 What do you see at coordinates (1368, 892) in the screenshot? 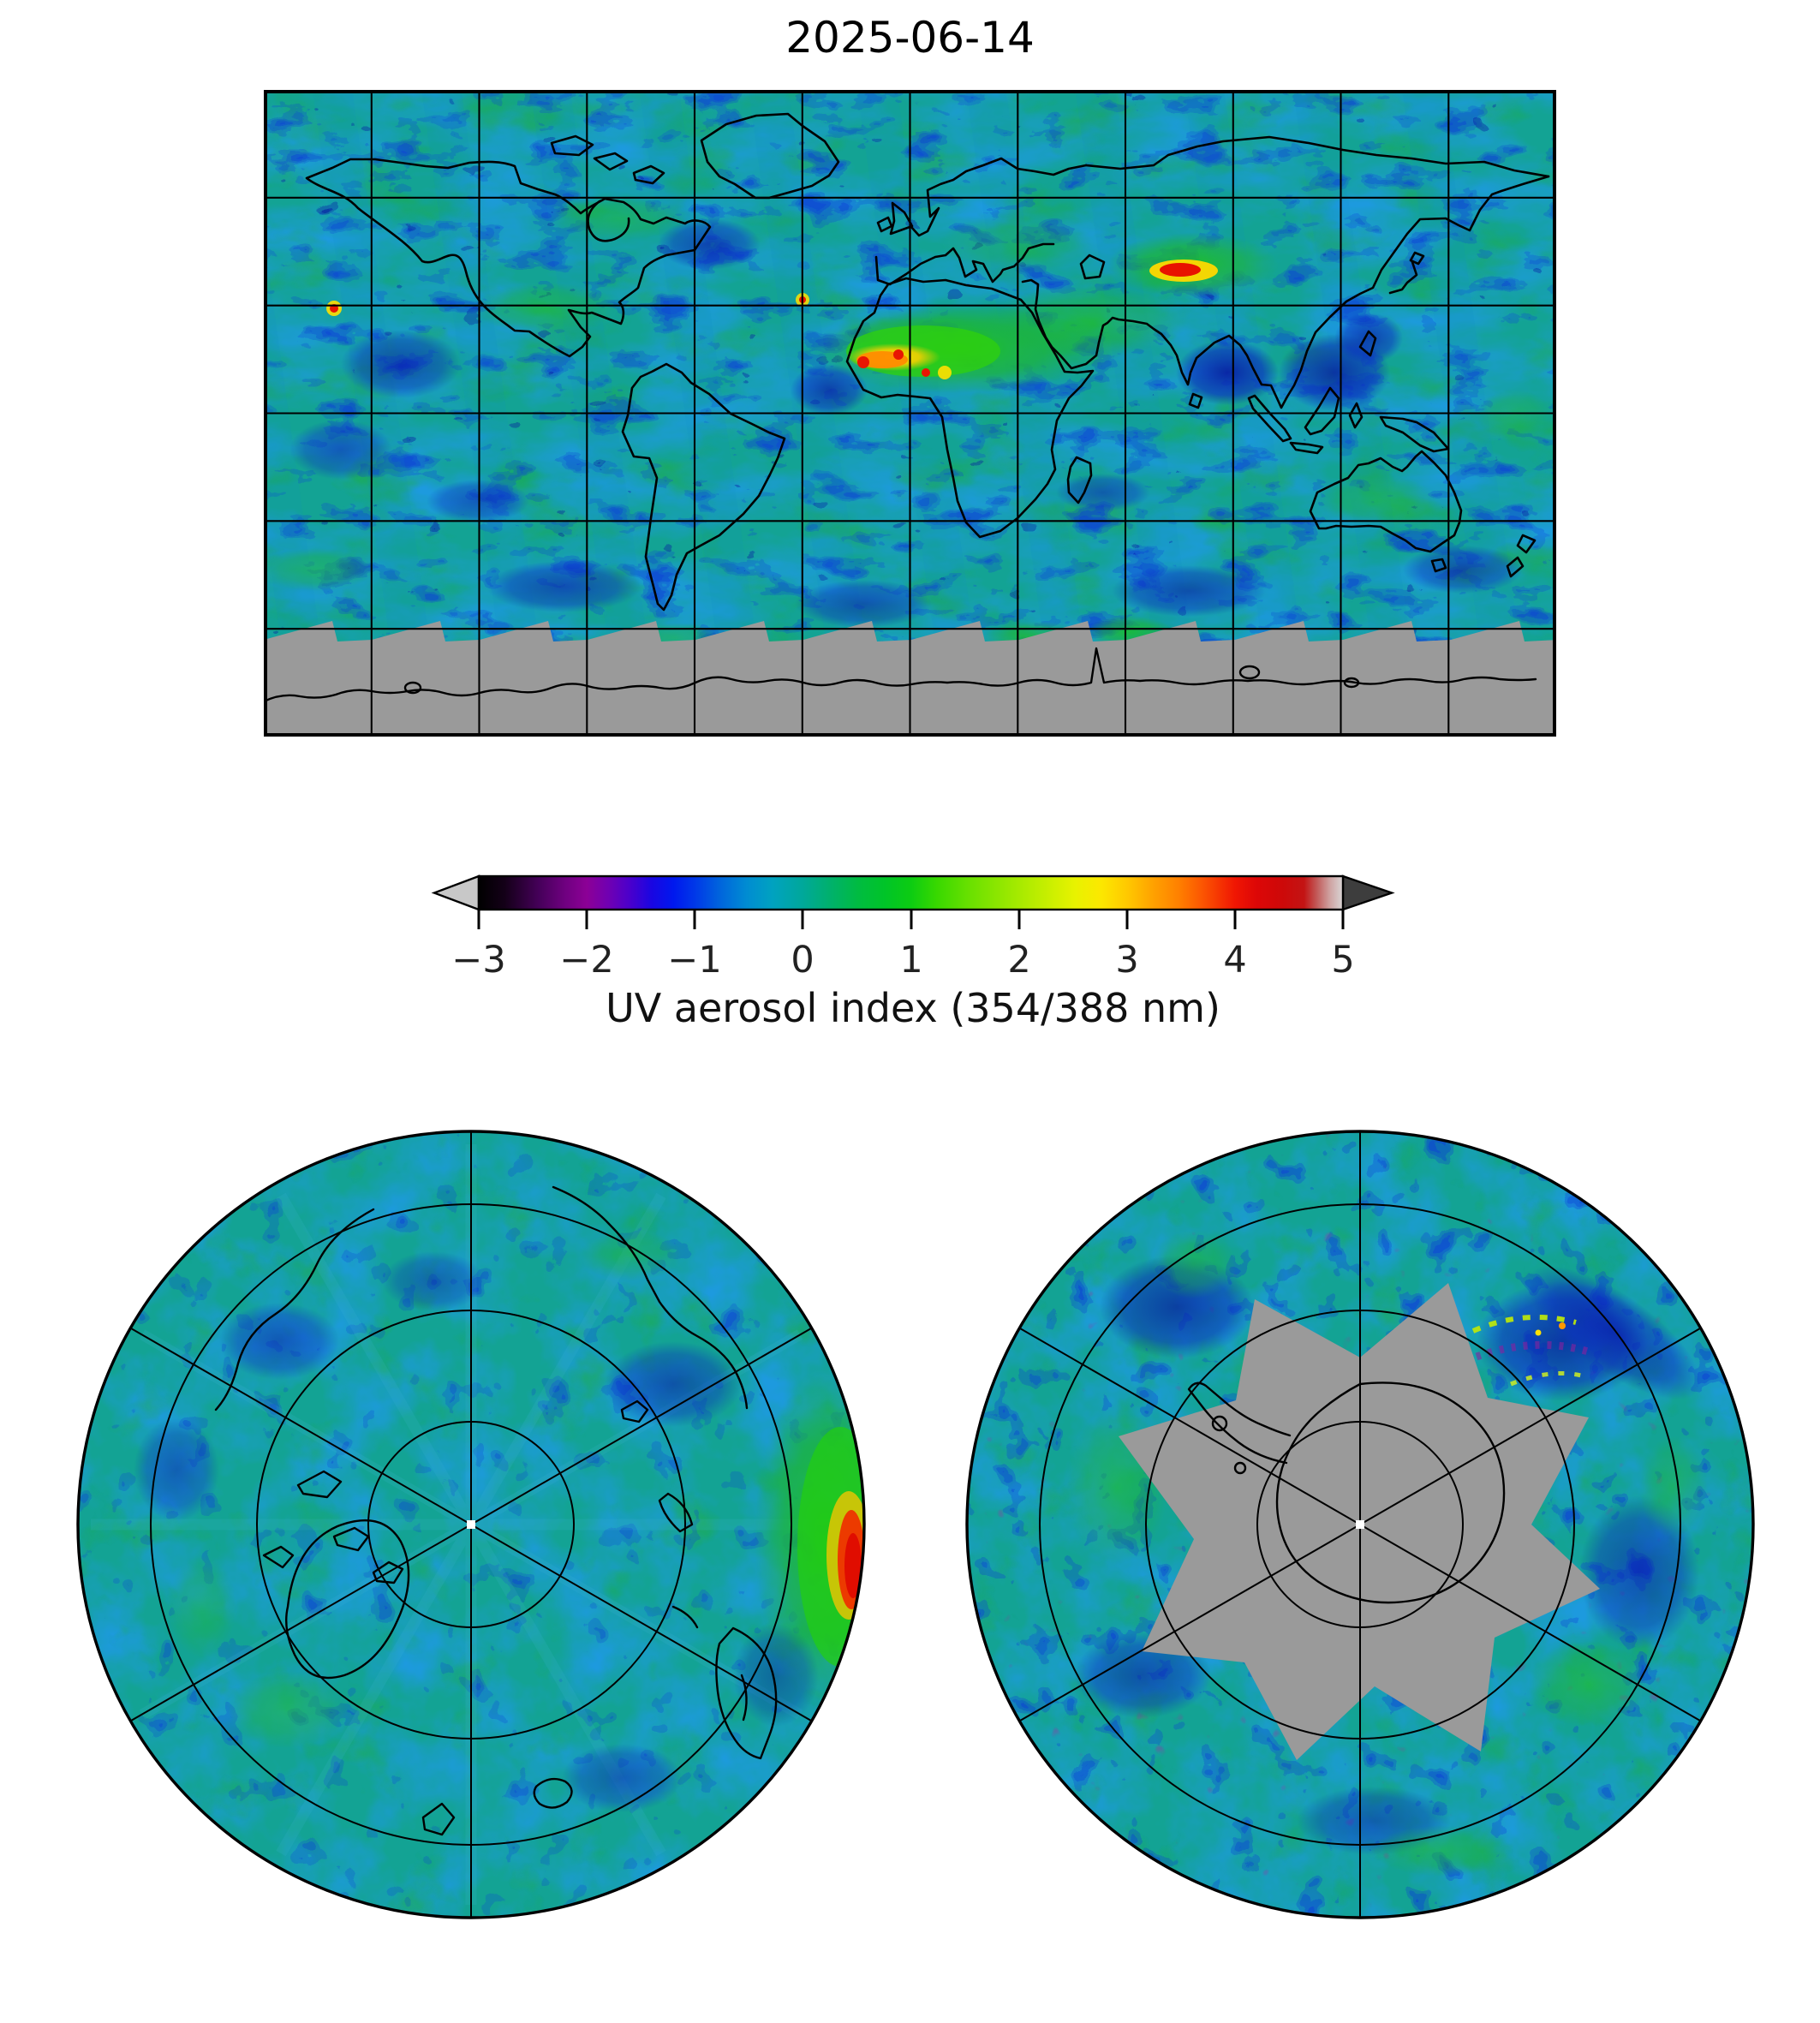
I see `colorbar-extend-high-arrow` at bounding box center [1368, 892].